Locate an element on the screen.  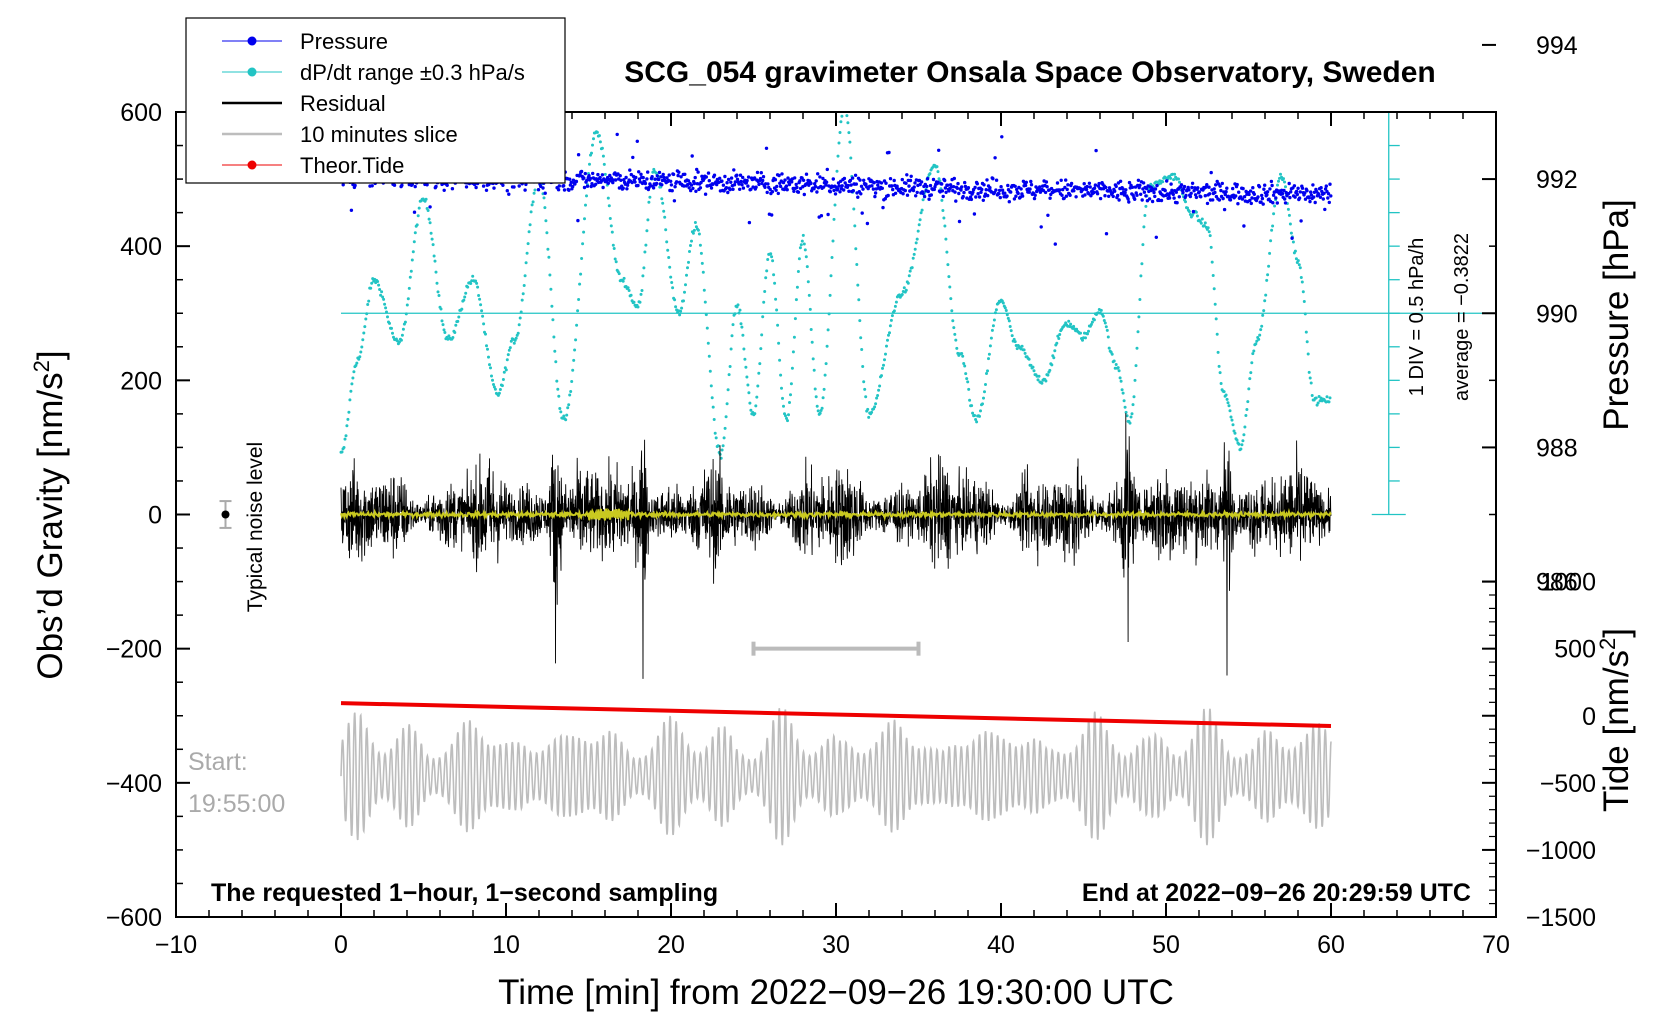
annotation-marks is located at coordinates (570, 578).